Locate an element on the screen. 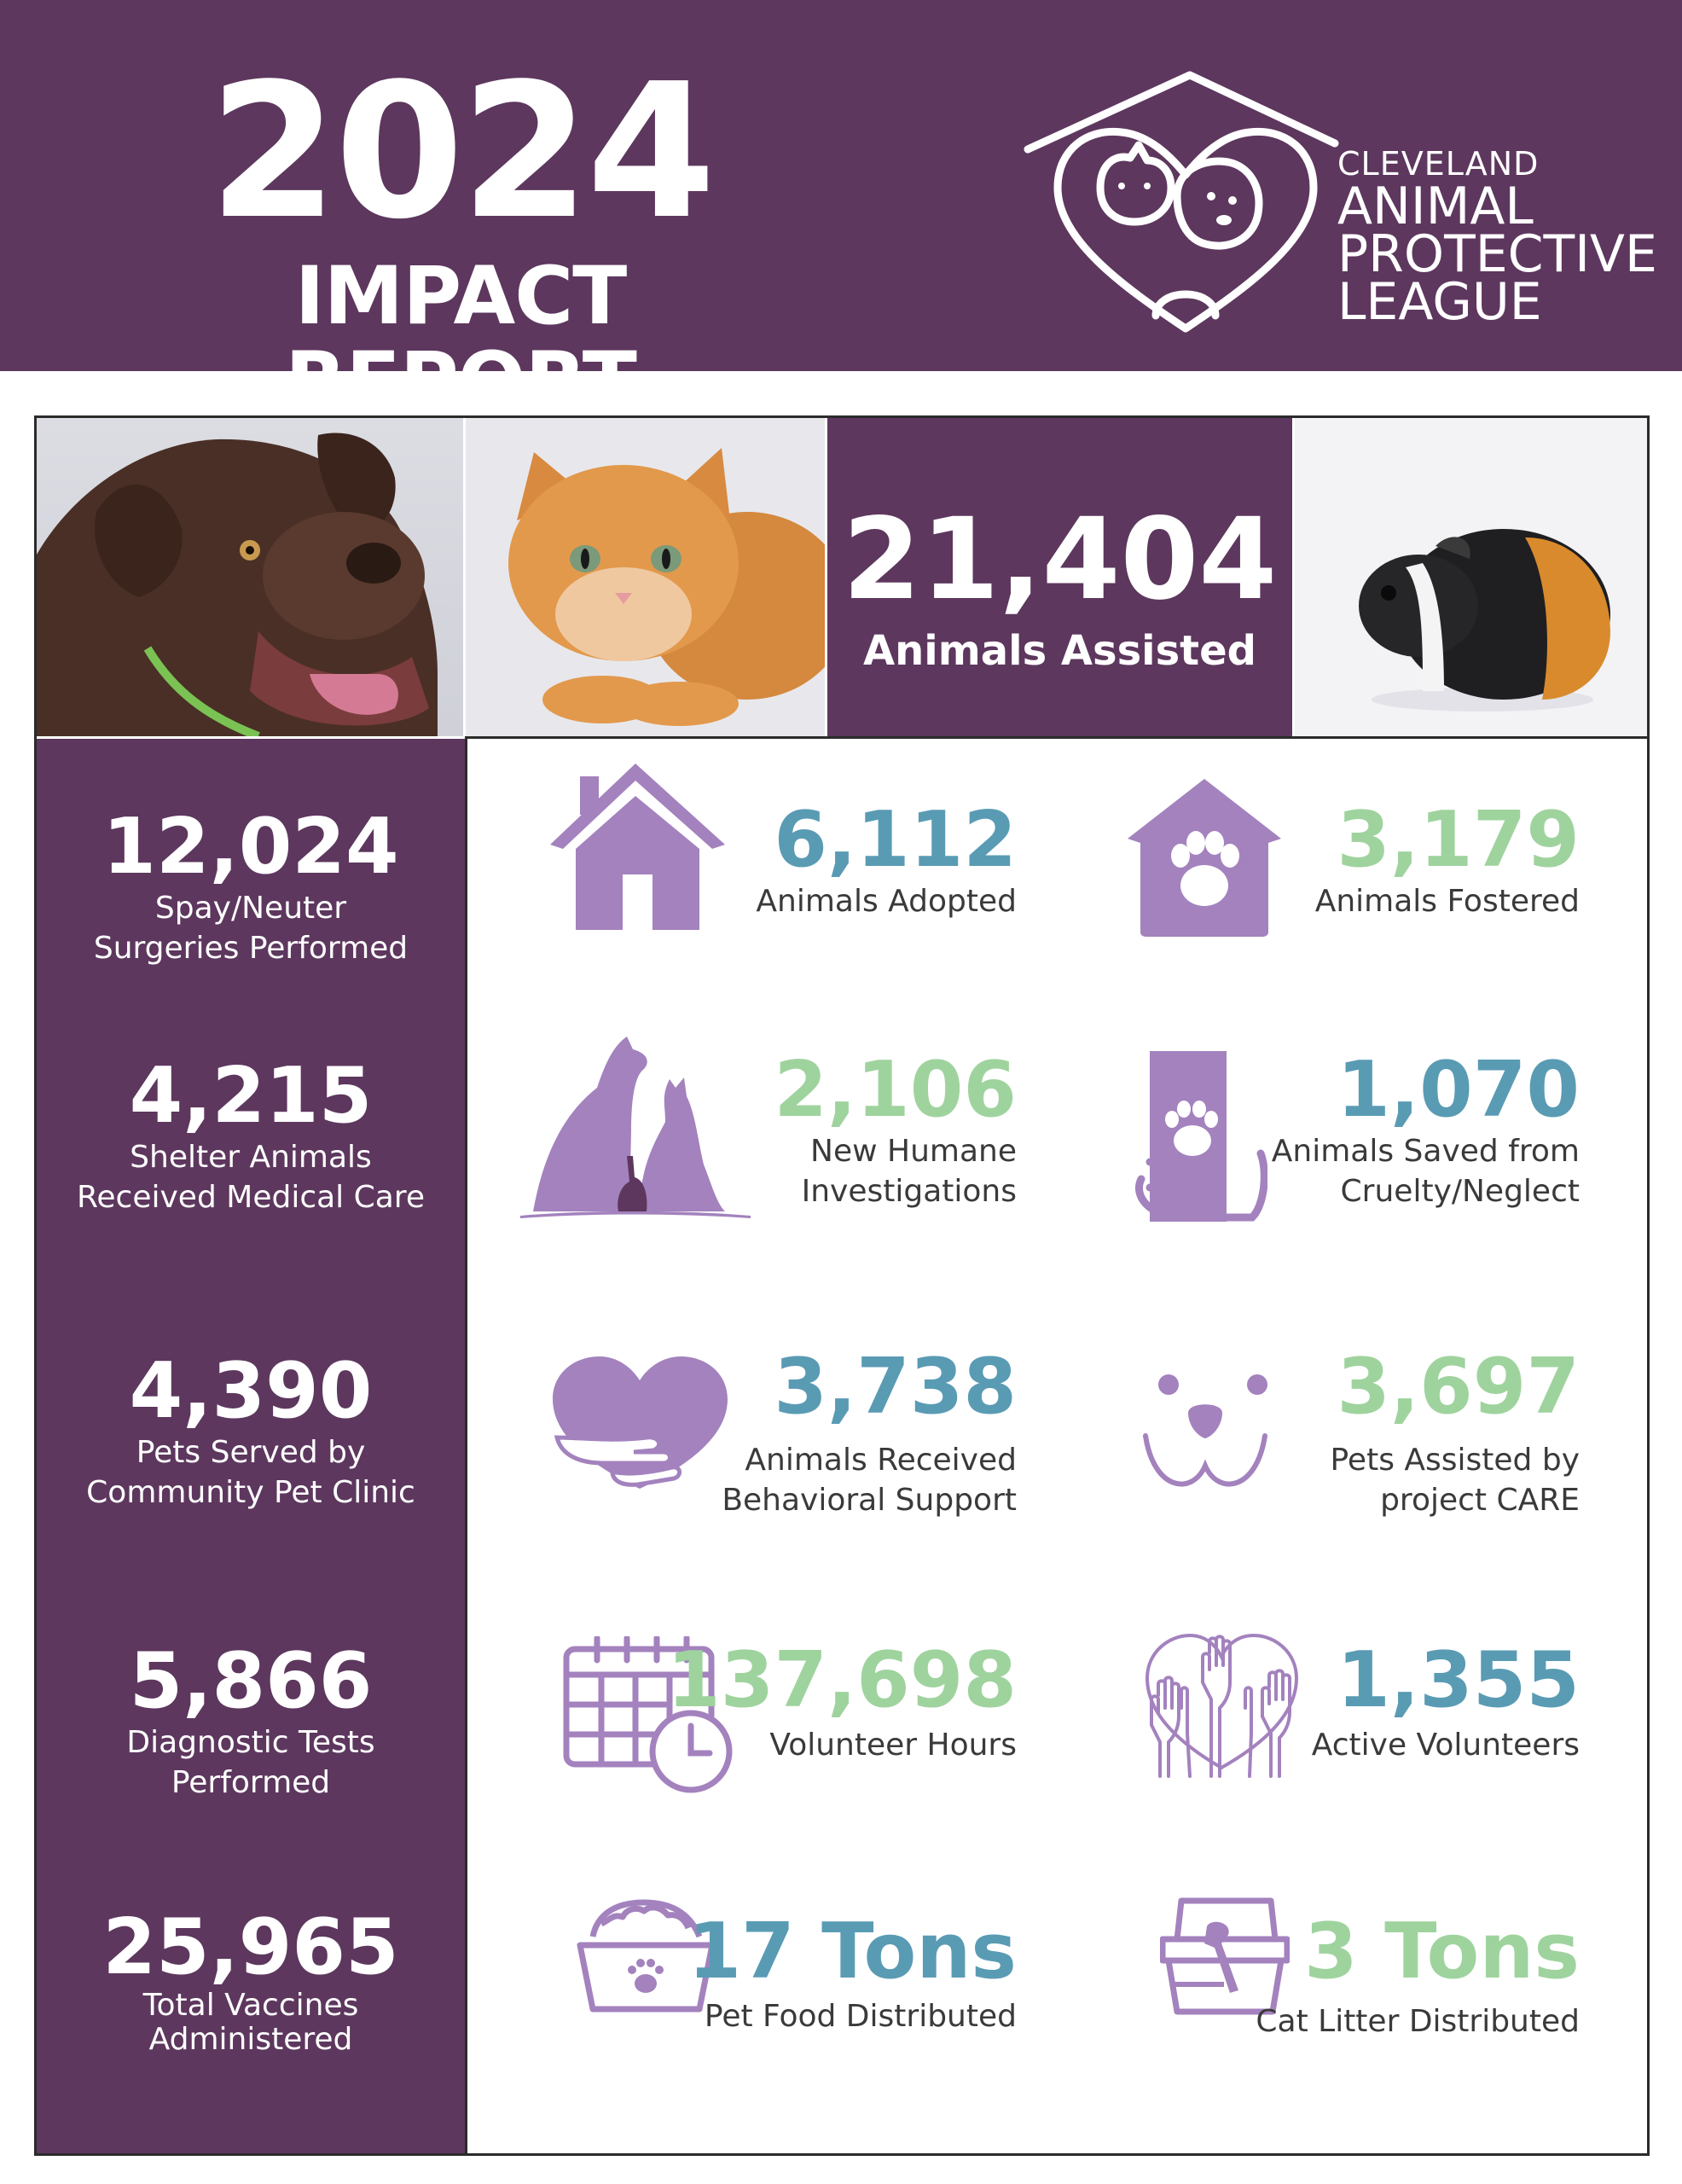 This screenshot has height=2184, width=1682. stat-value: 6,112 is located at coordinates (895, 840).